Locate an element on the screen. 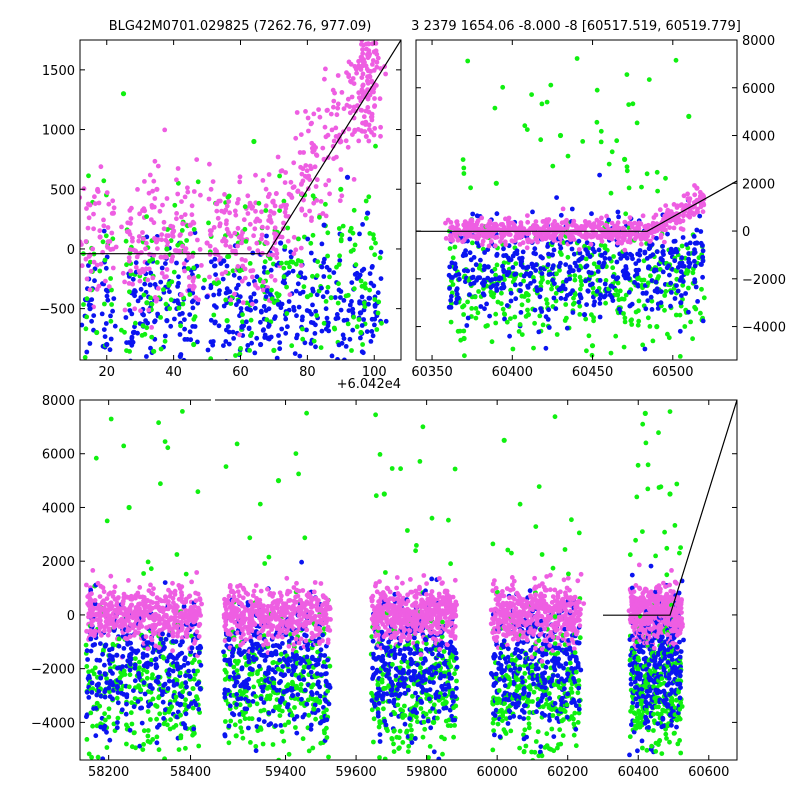 The image size is (800, 800). scatter-points-top-right is located at coordinates (575, 208).